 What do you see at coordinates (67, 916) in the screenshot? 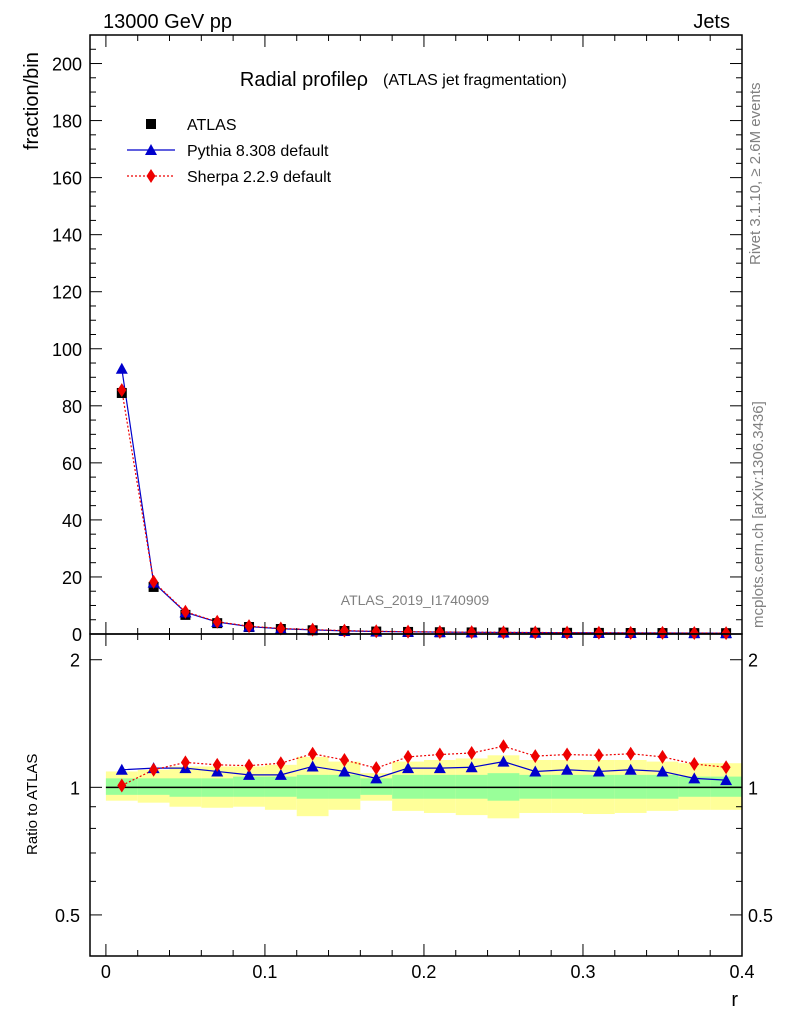
I see `ratio-y-tick-label: 0.5` at bounding box center [67, 916].